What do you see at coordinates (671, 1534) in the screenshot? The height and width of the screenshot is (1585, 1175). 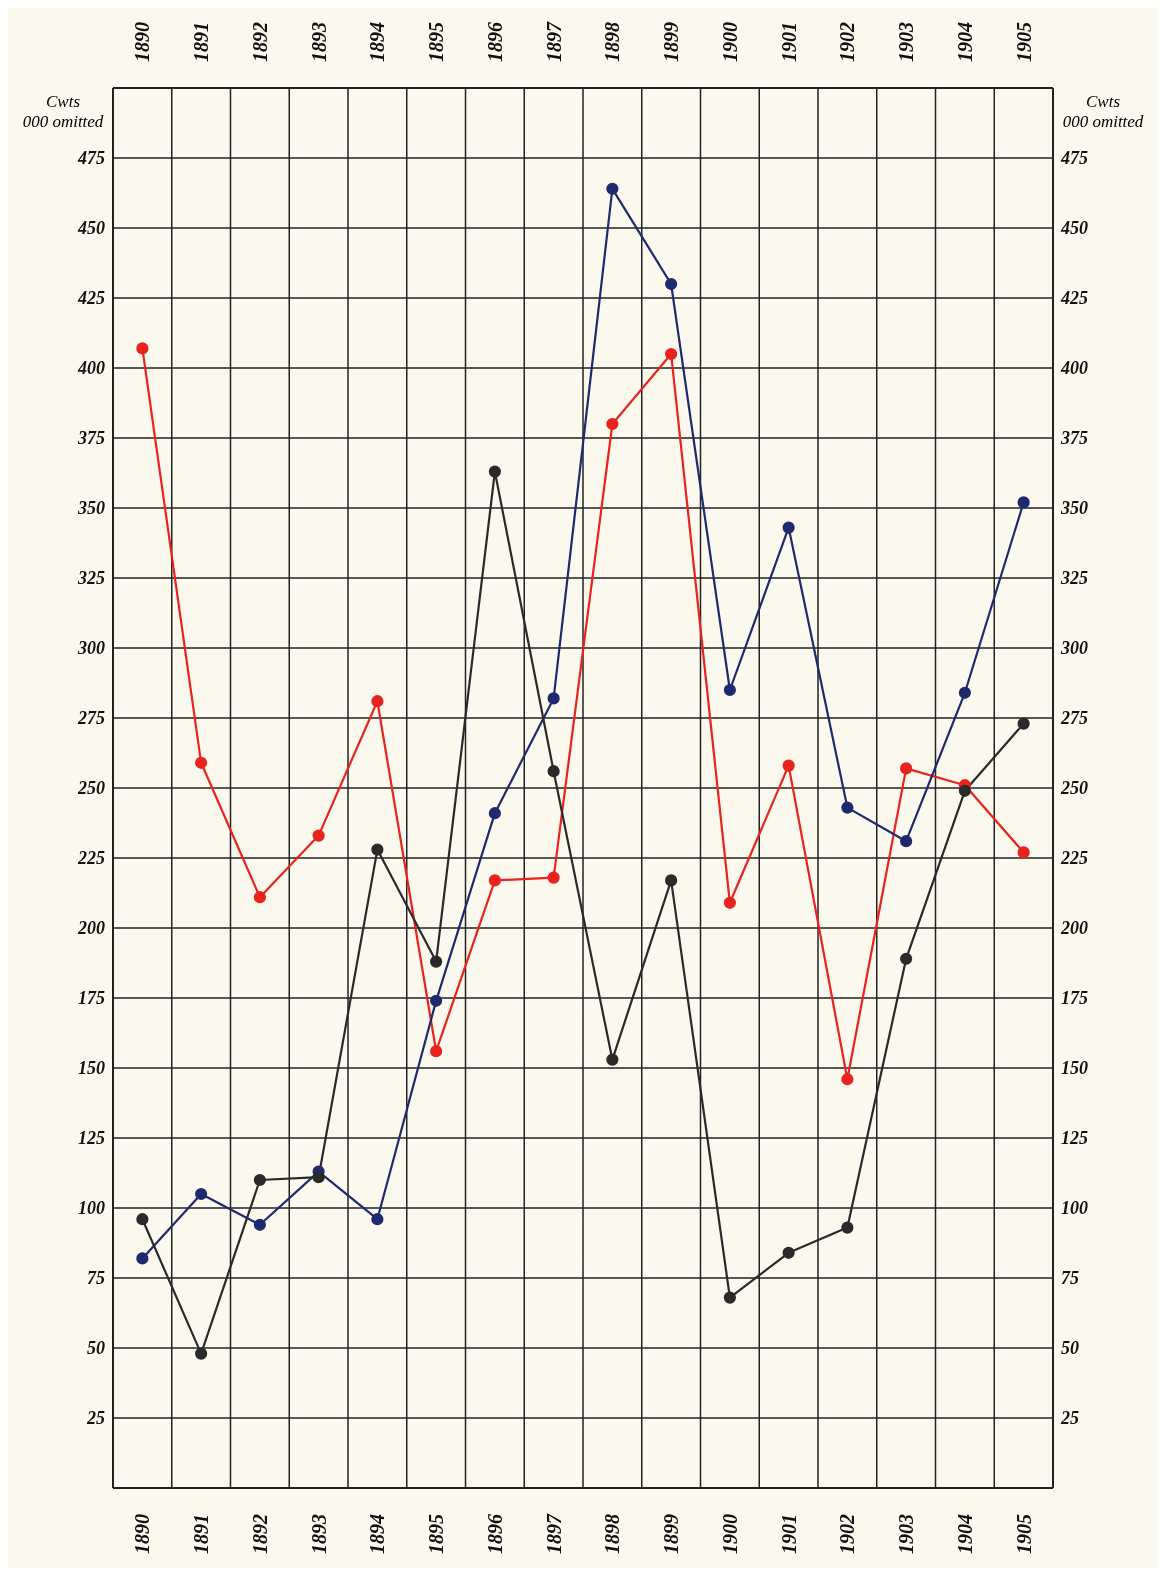 I see `x-tick-label: 1899` at bounding box center [671, 1534].